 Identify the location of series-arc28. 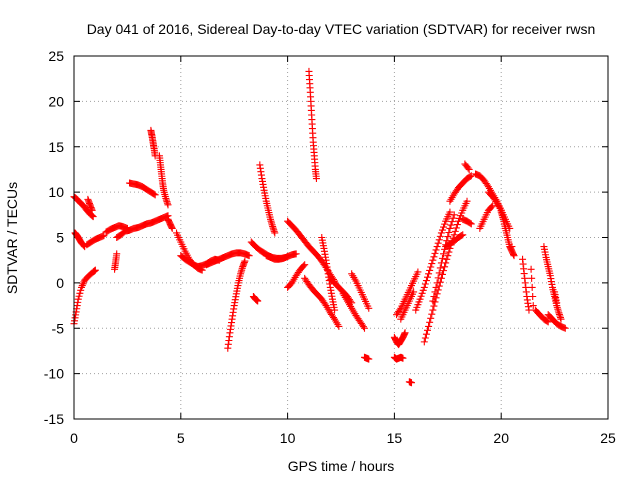
(360, 291).